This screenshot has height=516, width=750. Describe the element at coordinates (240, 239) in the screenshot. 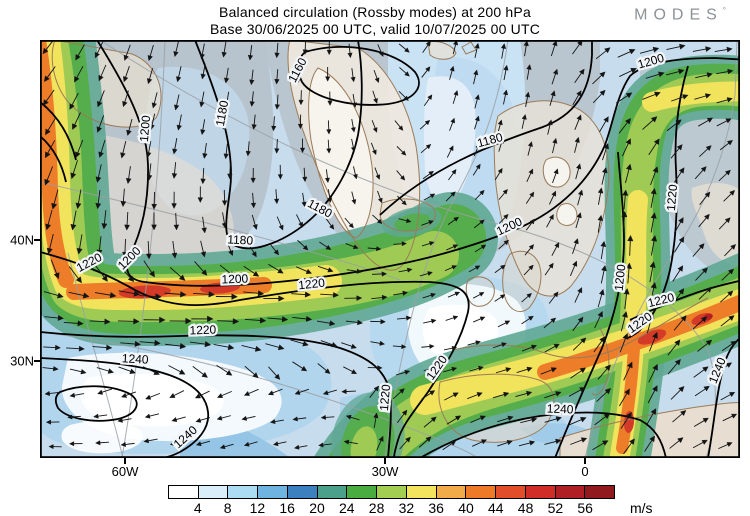

I see `svg-text: 1180` at that location.